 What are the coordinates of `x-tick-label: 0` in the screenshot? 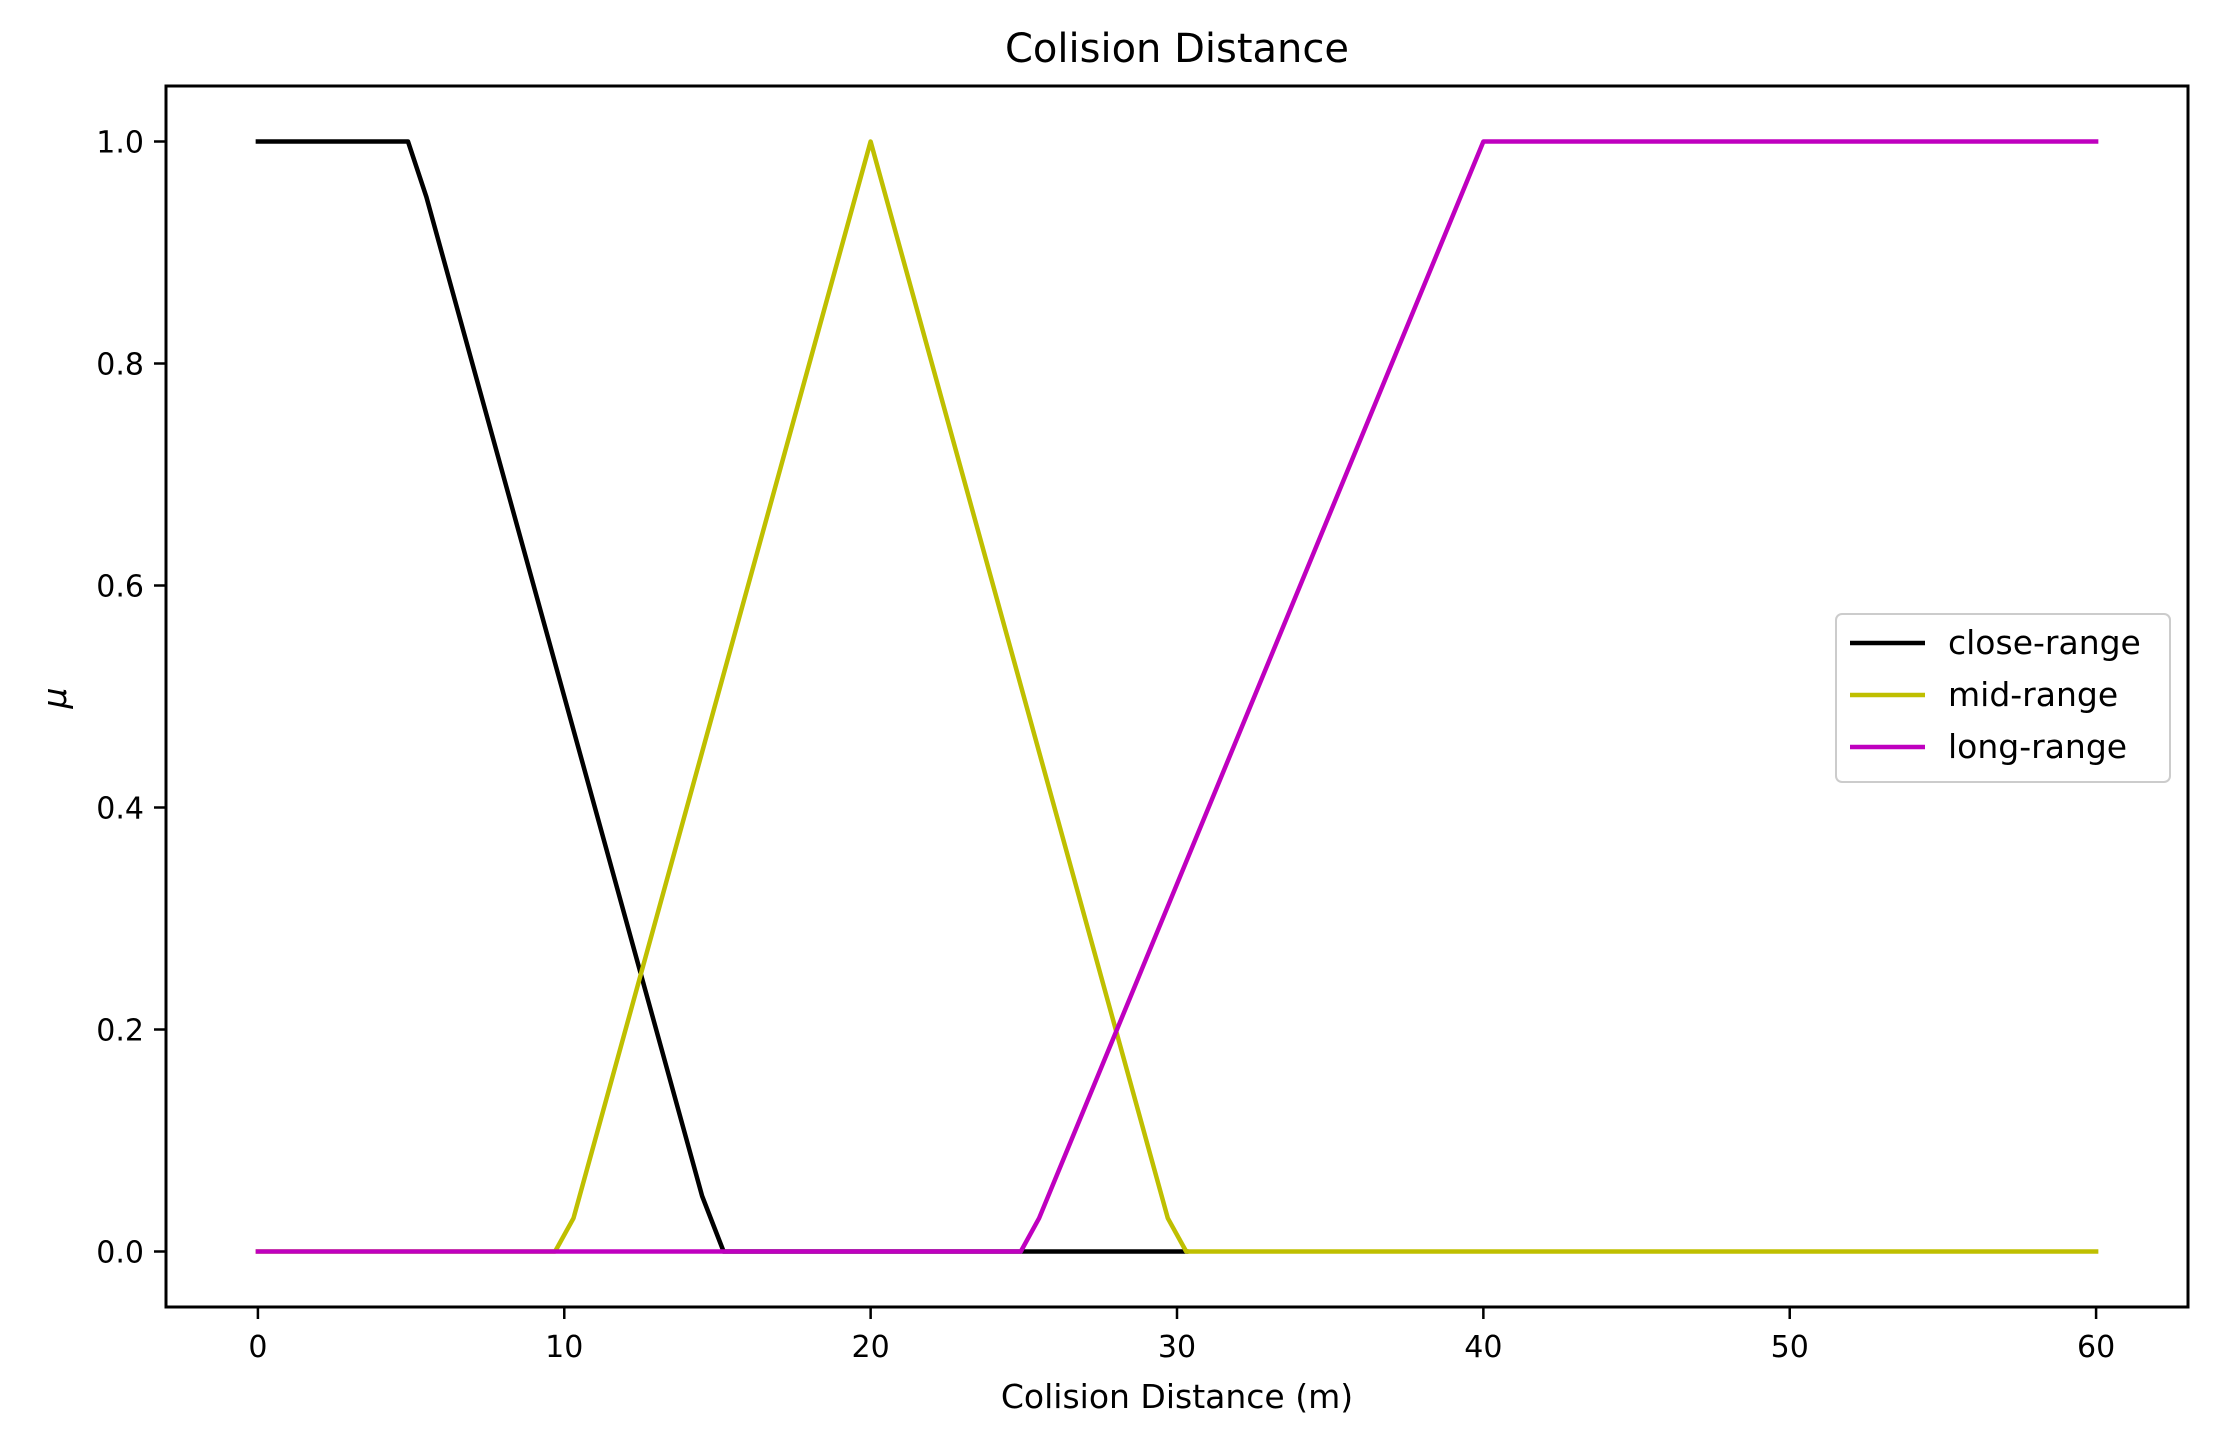 It's located at (257, 1347).